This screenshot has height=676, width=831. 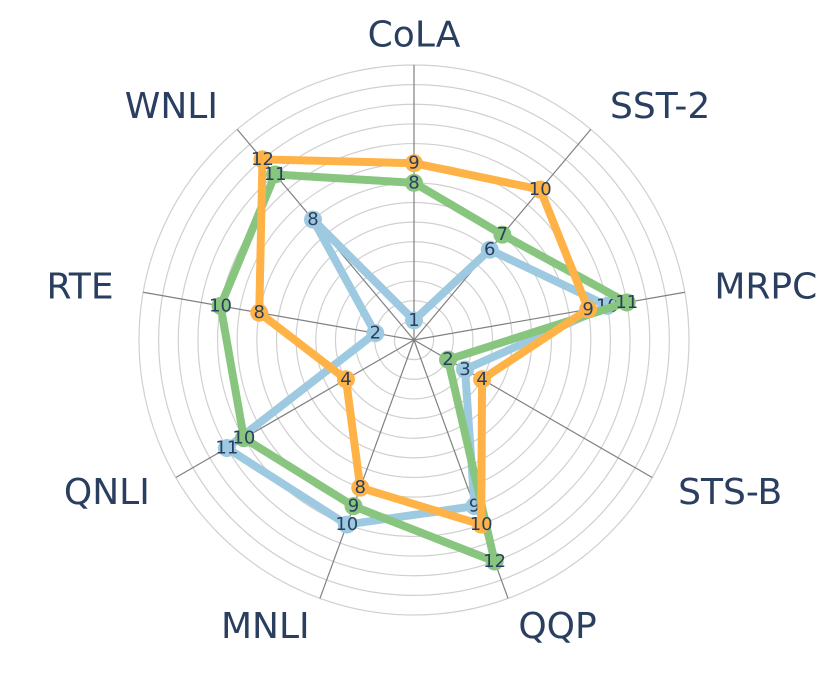 What do you see at coordinates (79, 287) in the screenshot?
I see `axis-label: RTE` at bounding box center [79, 287].